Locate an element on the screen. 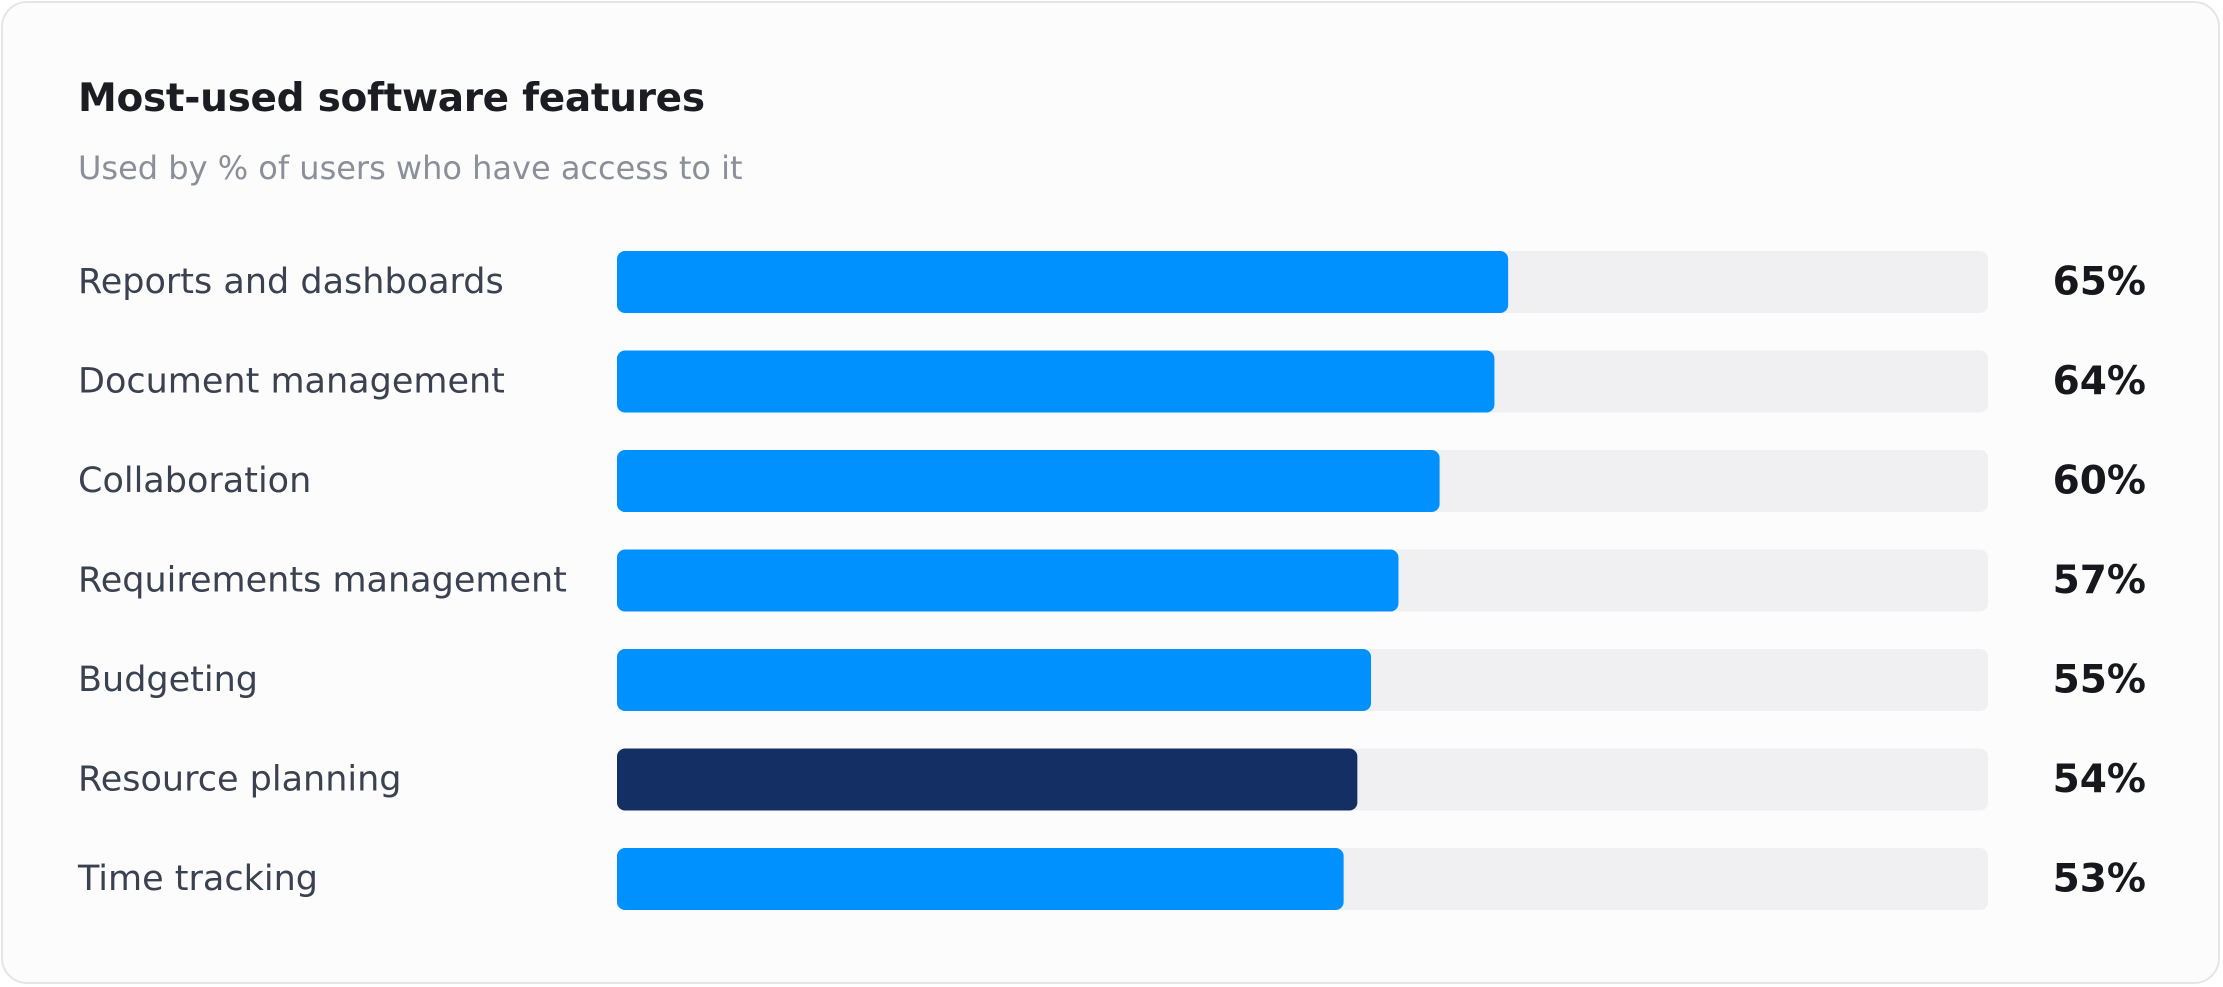  value-label: 54% is located at coordinates (2099, 779).